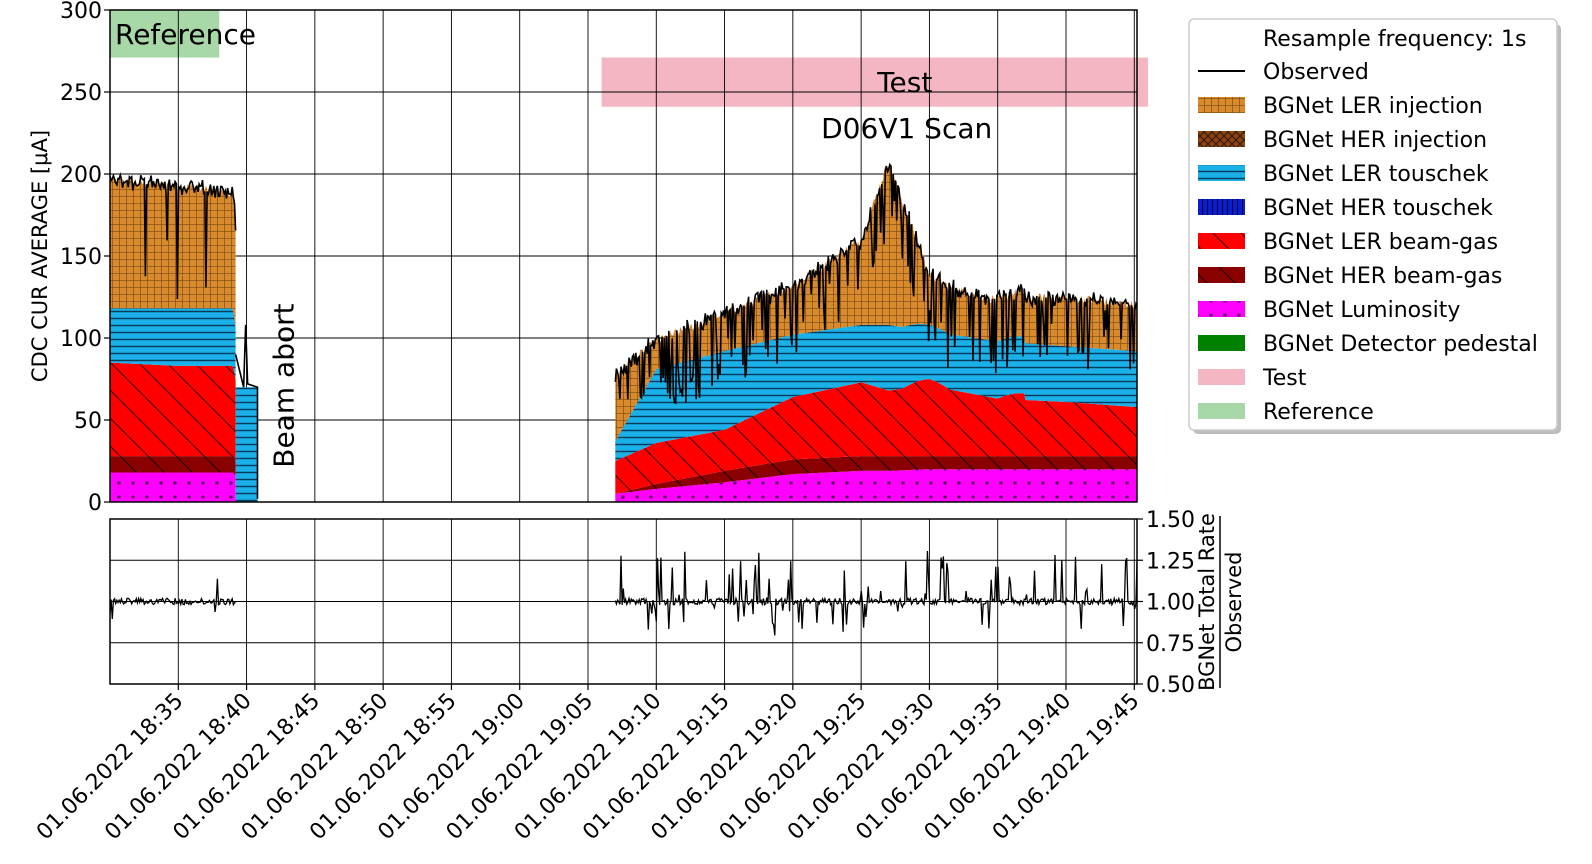 The height and width of the screenshot is (864, 1592). What do you see at coordinates (874, 82) in the screenshot?
I see `span-test` at bounding box center [874, 82].